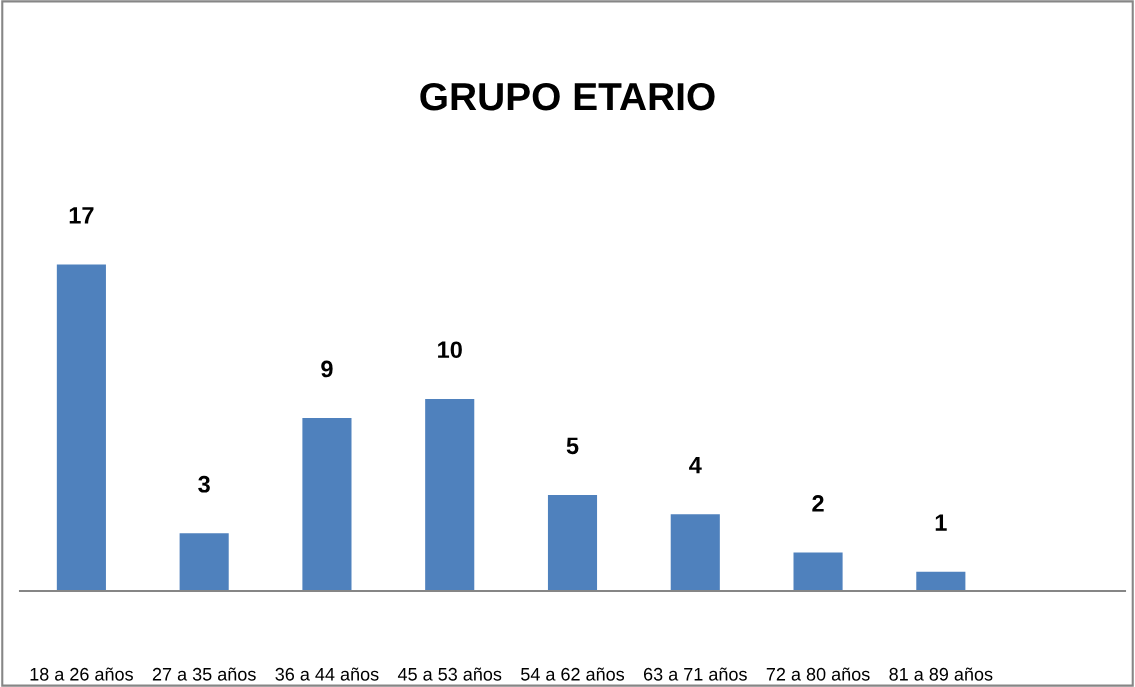 This screenshot has width=1135, height=687. What do you see at coordinates (81, 674) in the screenshot?
I see `x-tick-label: 18 a 26 años` at bounding box center [81, 674].